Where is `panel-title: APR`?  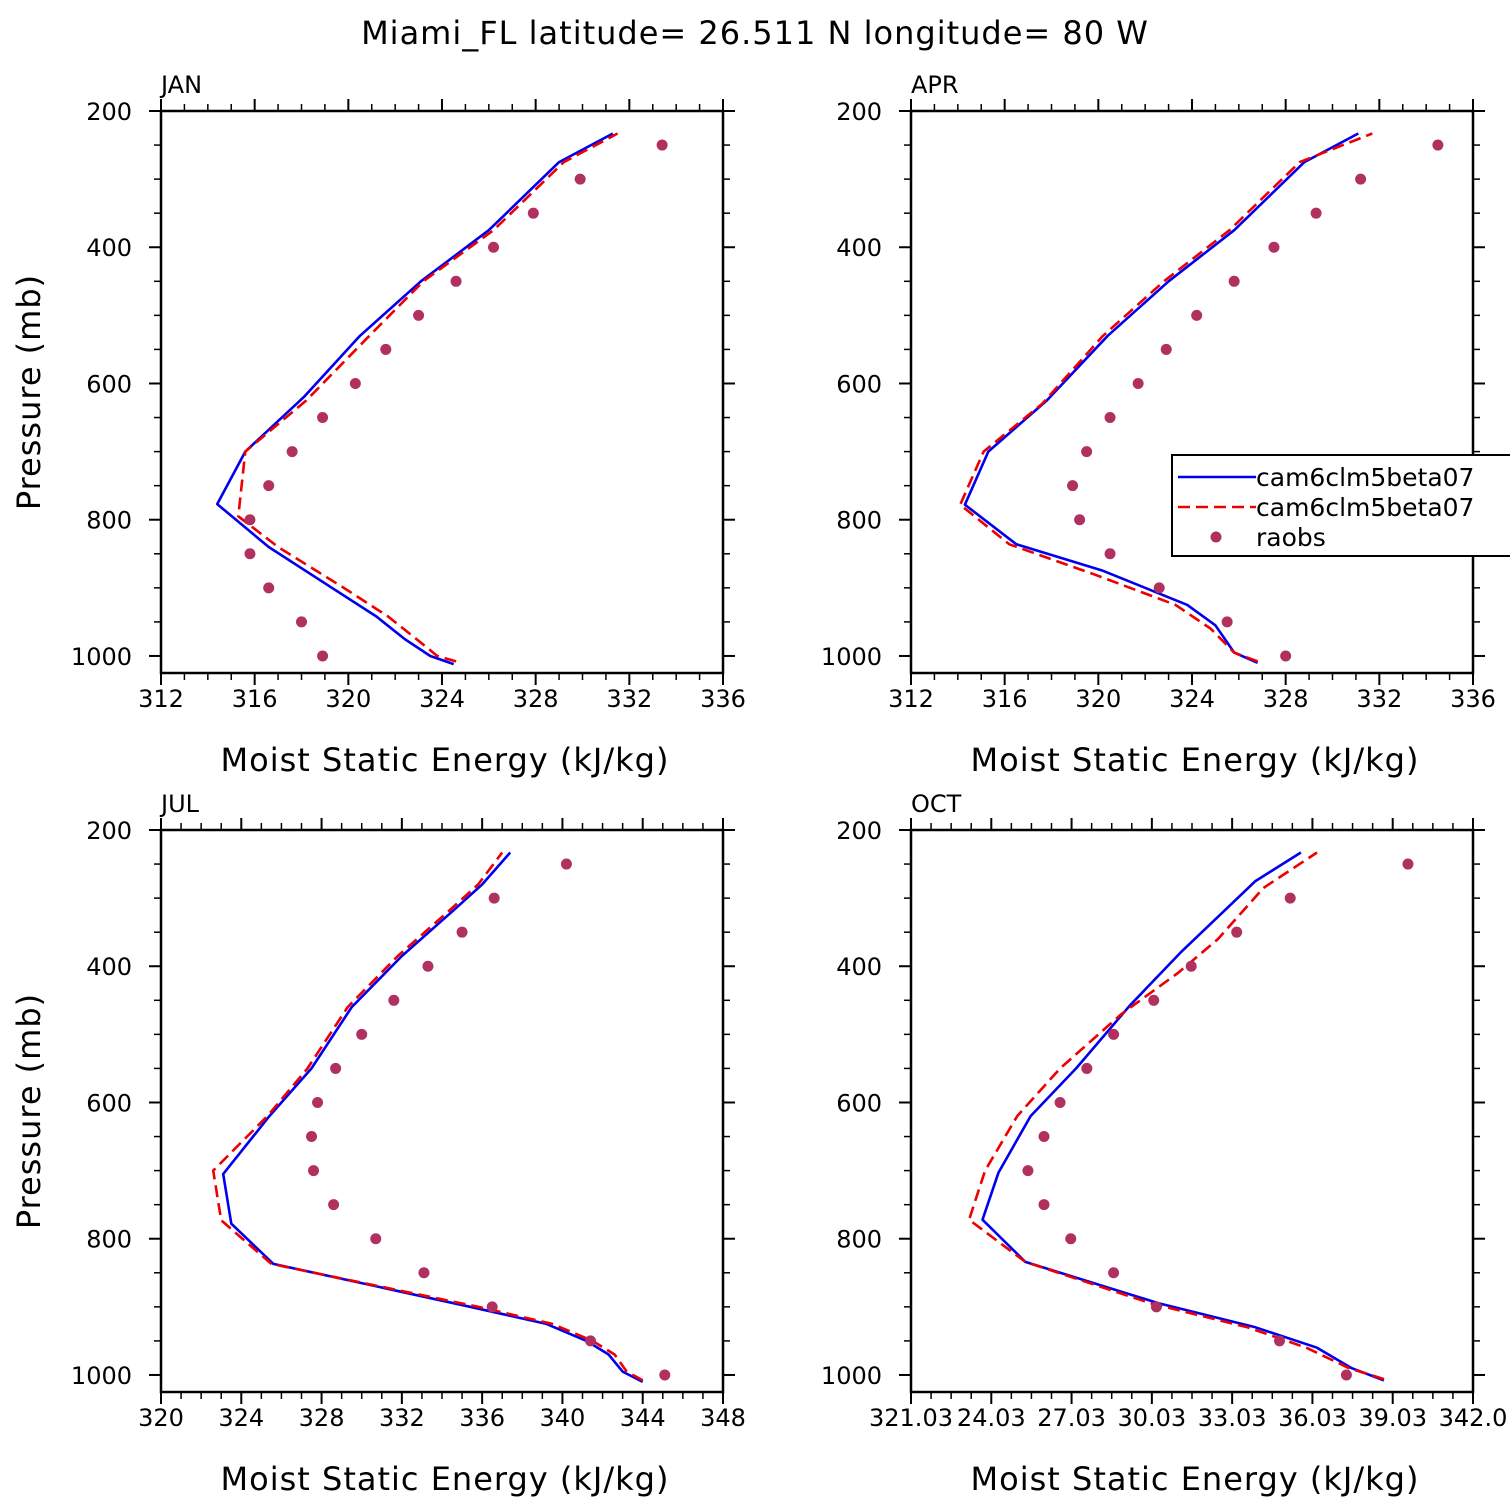 panel-title: APR is located at coordinates (935, 85).